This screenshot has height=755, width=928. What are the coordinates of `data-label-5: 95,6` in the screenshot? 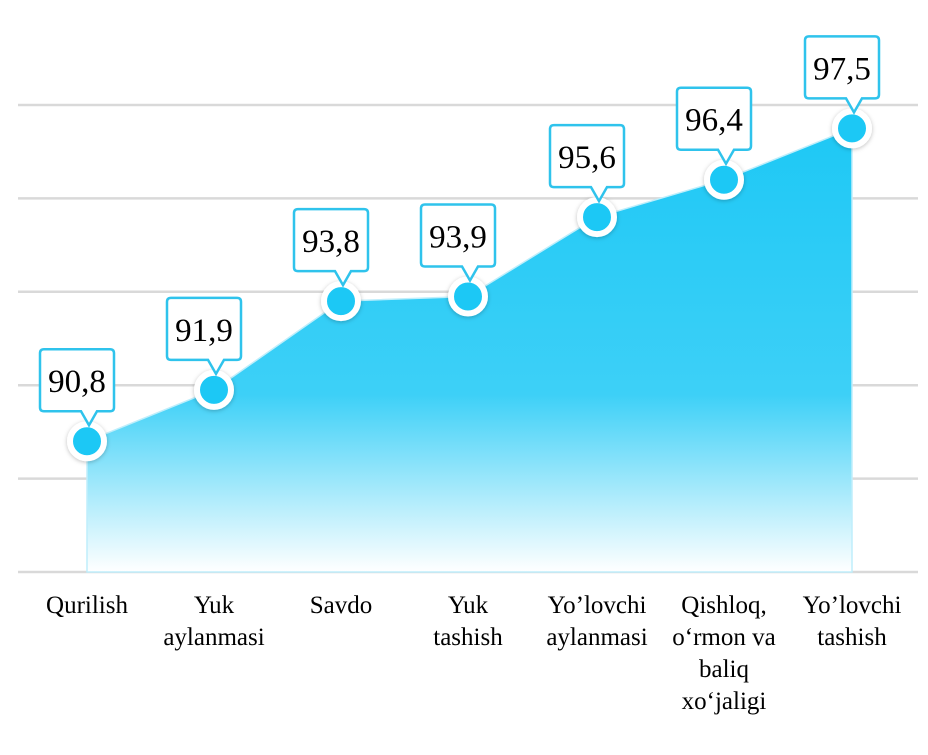 It's located at (587, 158).